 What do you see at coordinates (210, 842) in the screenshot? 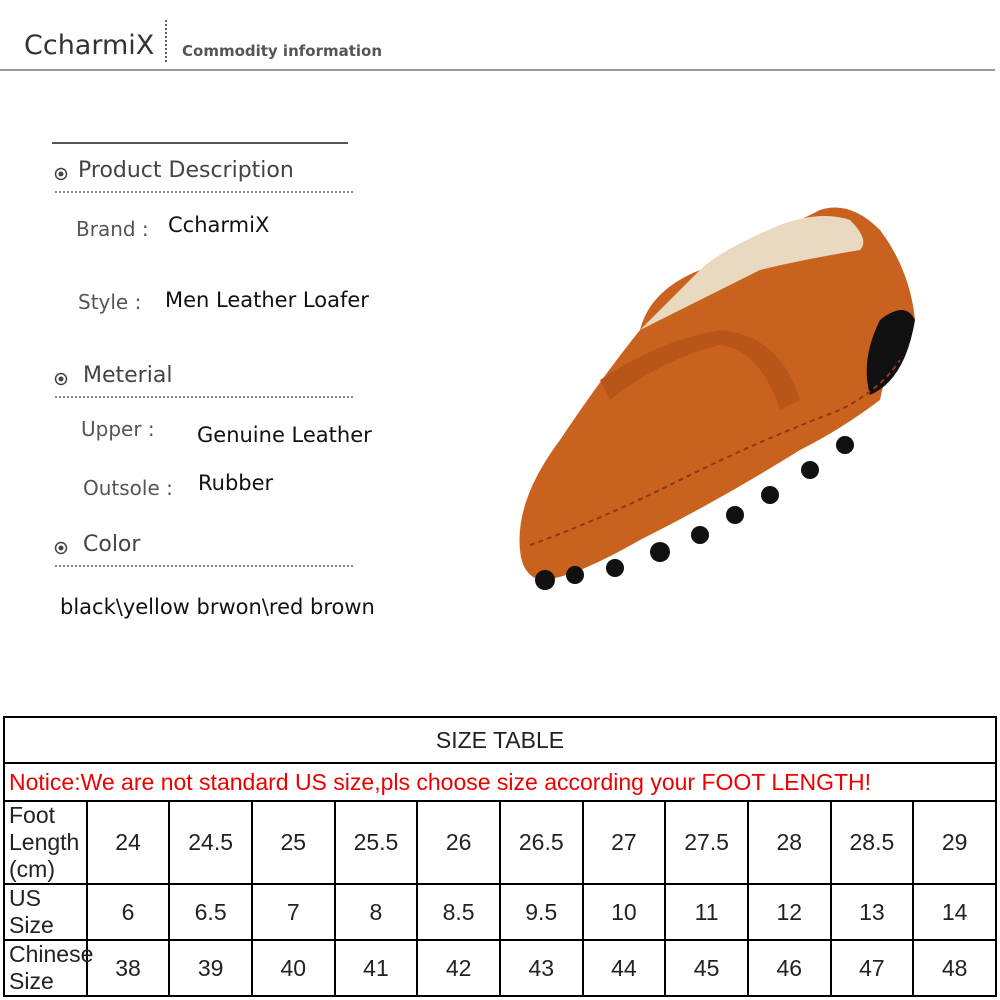
I see `size-cell: 24.5` at bounding box center [210, 842].